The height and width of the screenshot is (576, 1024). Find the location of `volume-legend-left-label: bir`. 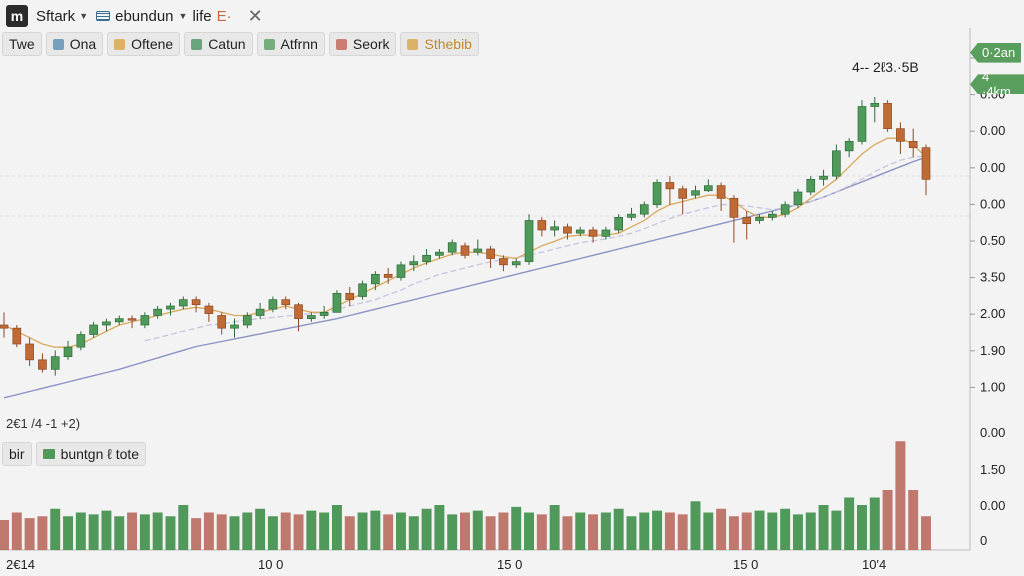

volume-legend-left-label: bir is located at coordinates (17, 454).